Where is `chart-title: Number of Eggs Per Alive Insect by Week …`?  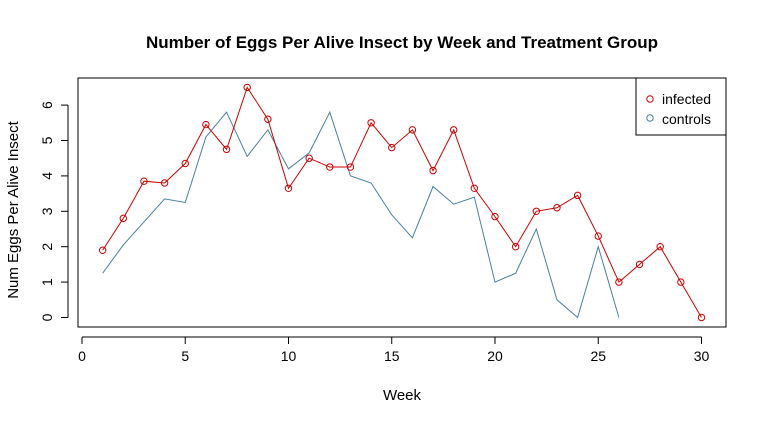 chart-title: Number of Eggs Per Alive Insect by Week … is located at coordinates (402, 42).